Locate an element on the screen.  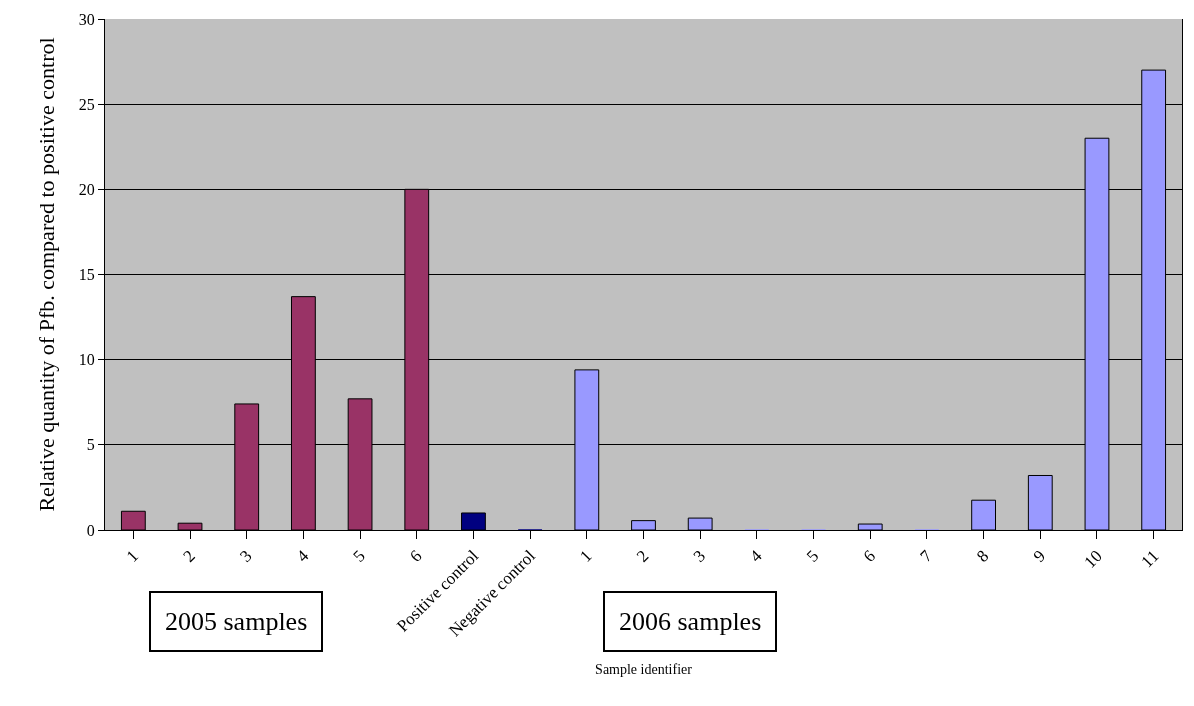
text: 2006 samples is located at coordinates (690, 621).